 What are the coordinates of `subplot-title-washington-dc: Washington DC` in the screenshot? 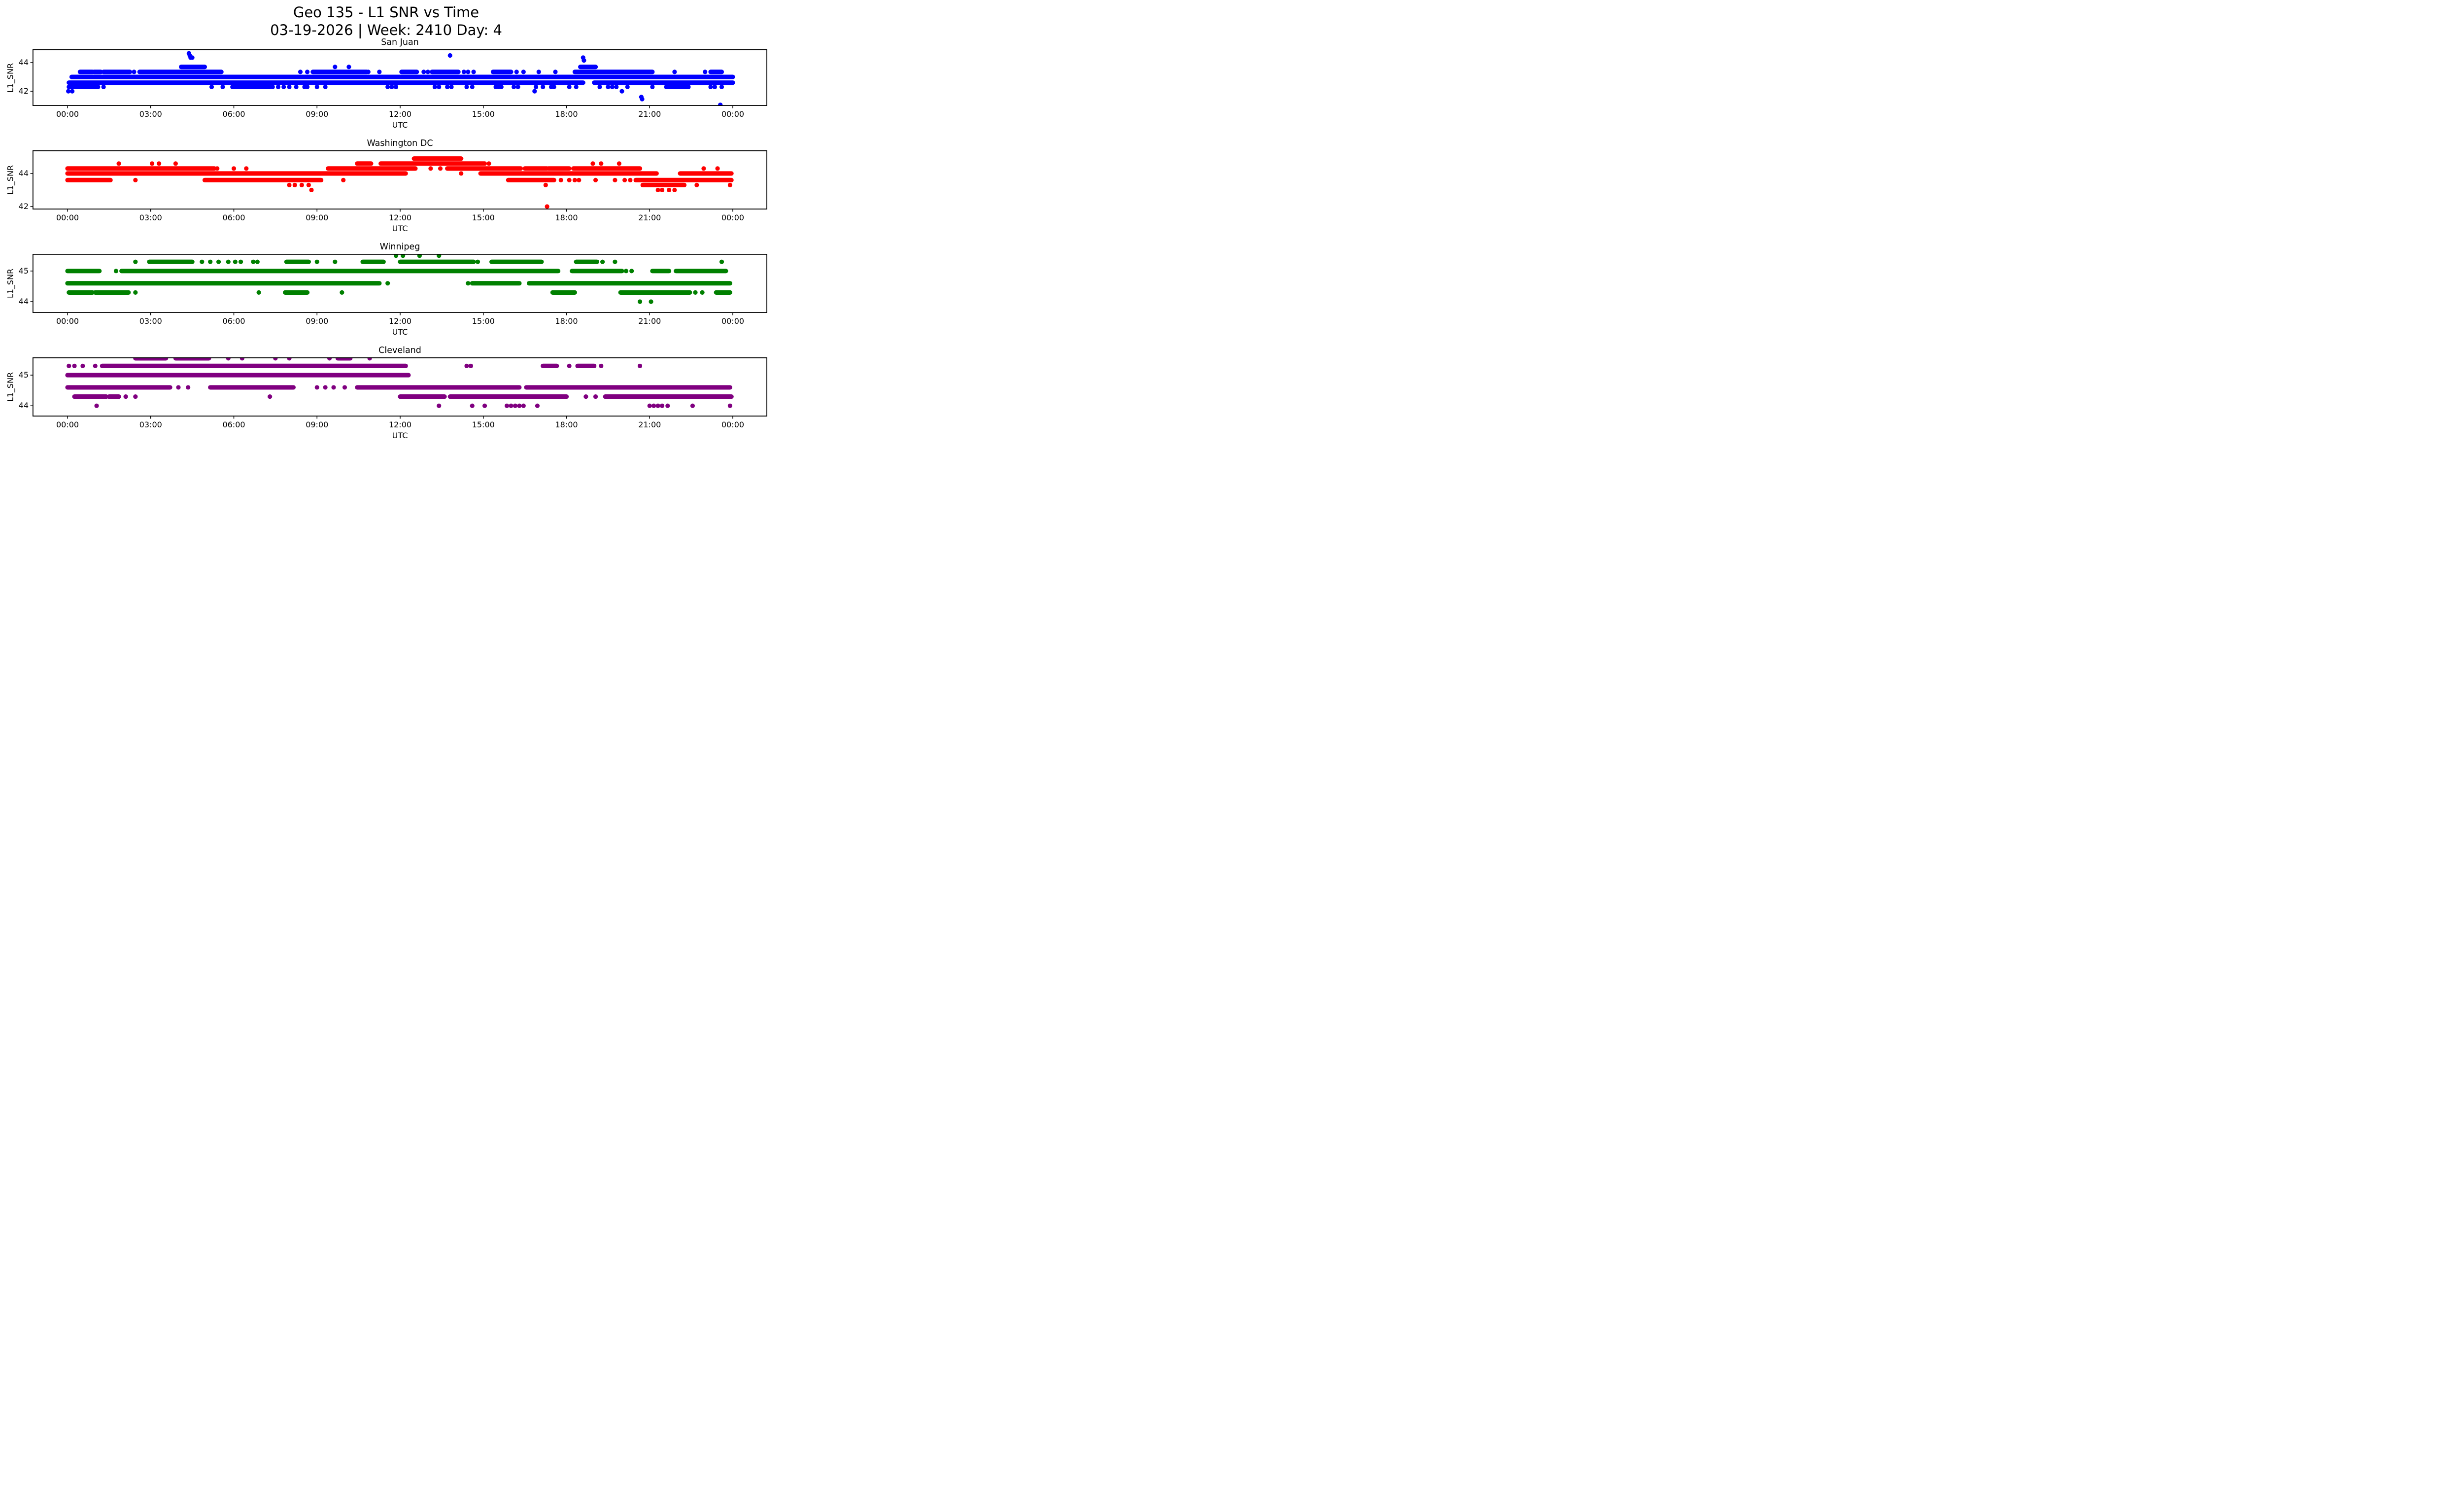 It's located at (400, 143).